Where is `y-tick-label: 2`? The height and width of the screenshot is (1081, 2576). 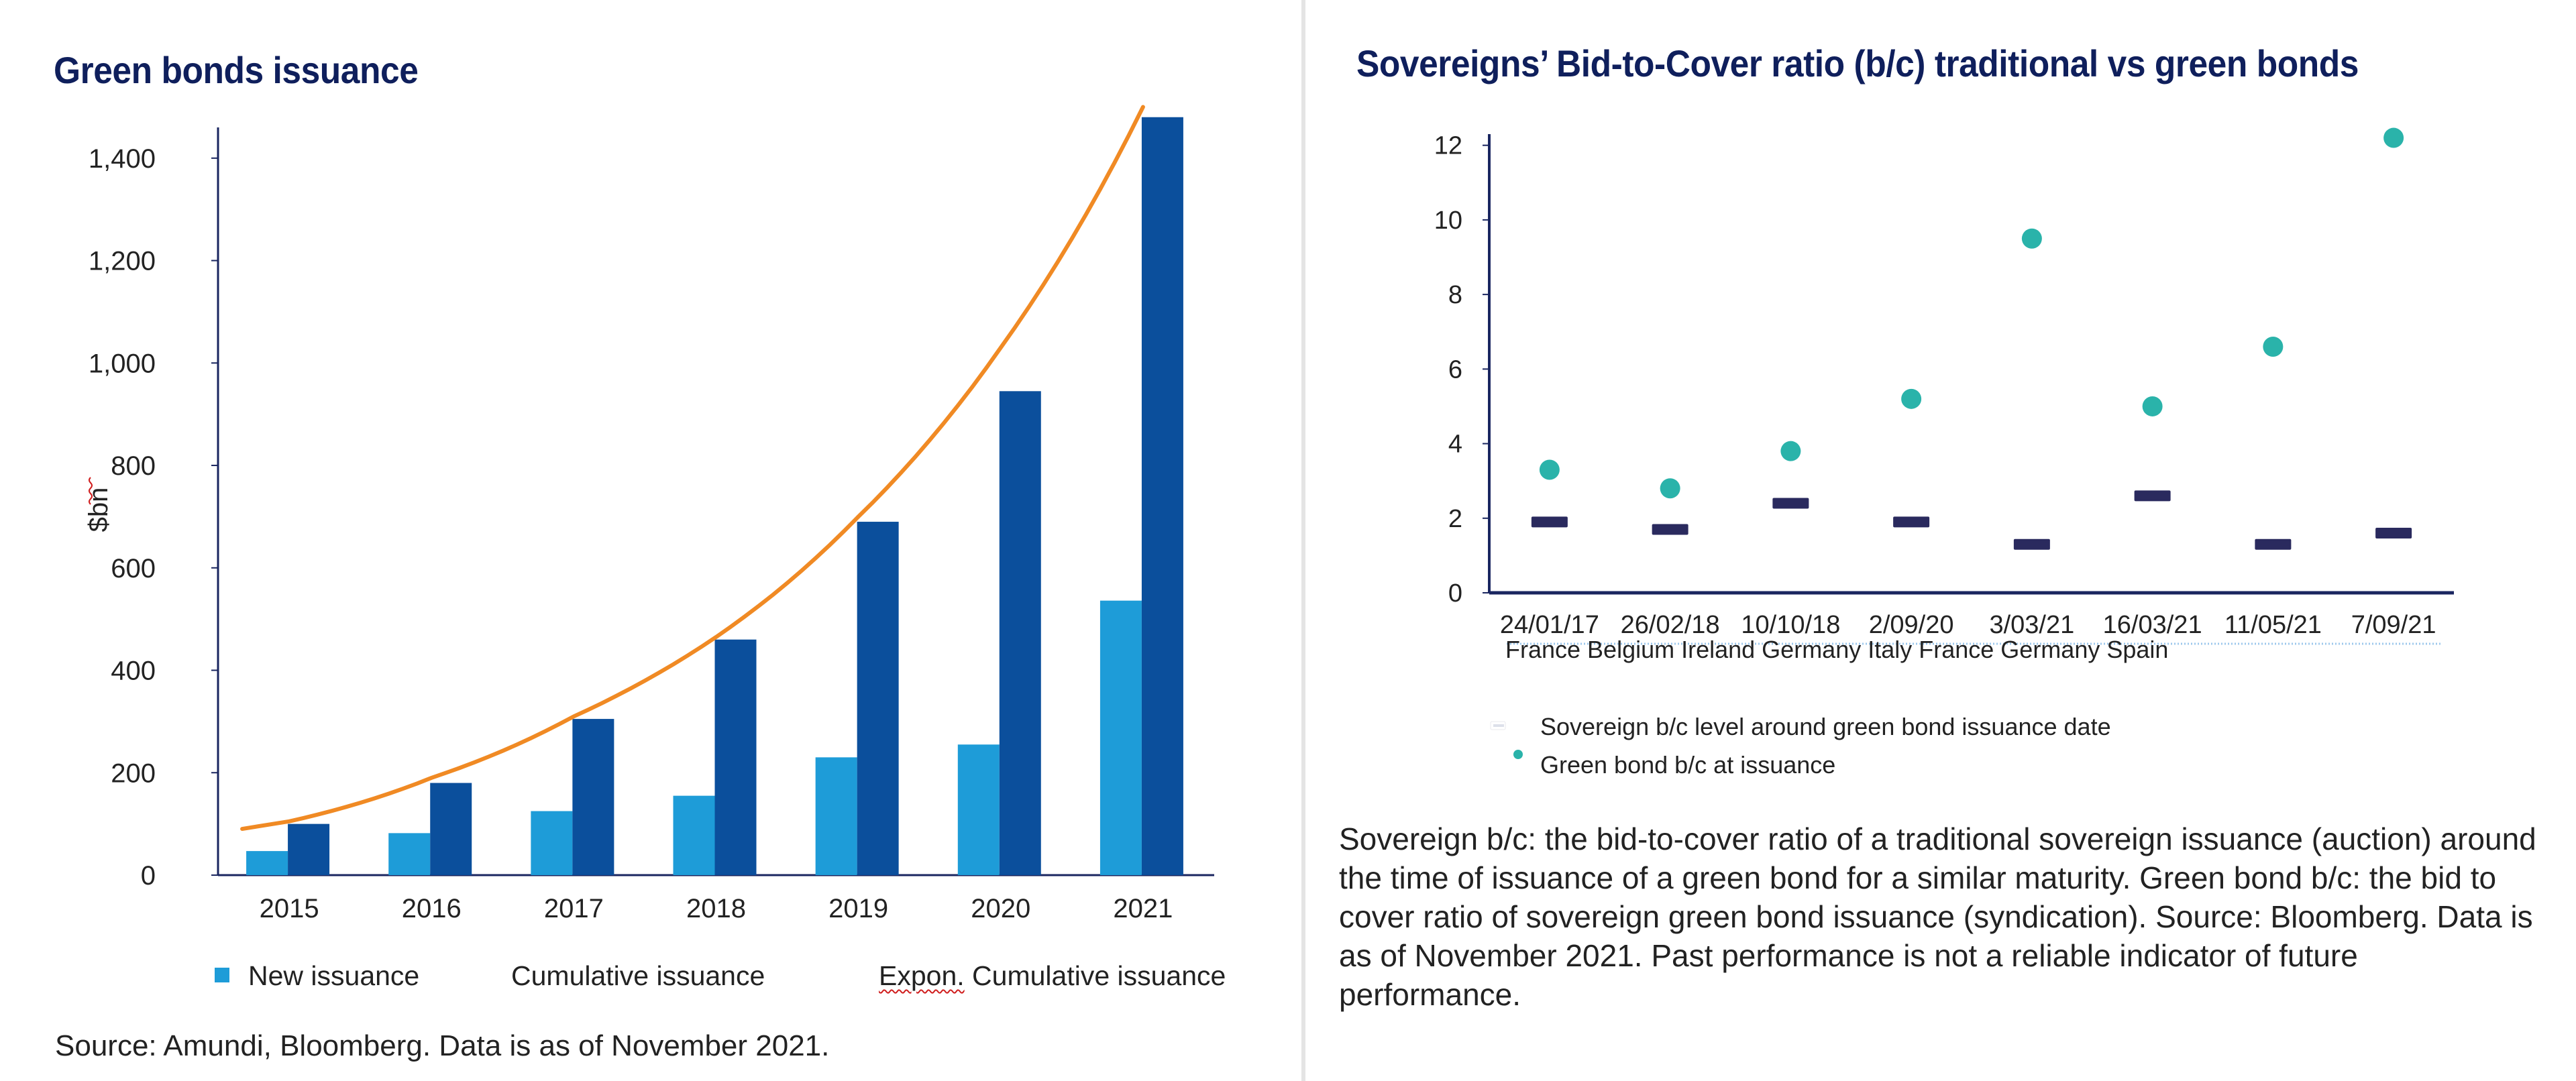
y-tick-label: 2 is located at coordinates (1455, 519).